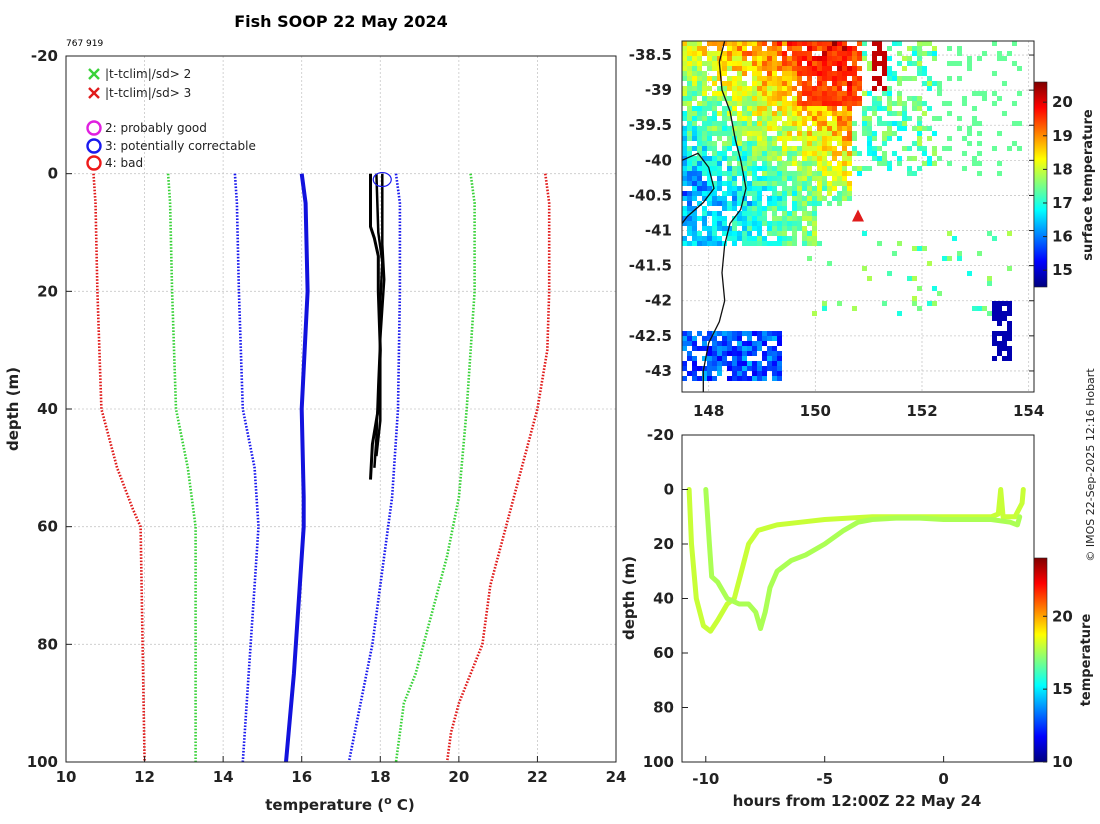 This screenshot has height=824, width=1100. What do you see at coordinates (698, 188) in the screenshot?
I see `island-outline` at bounding box center [698, 188].